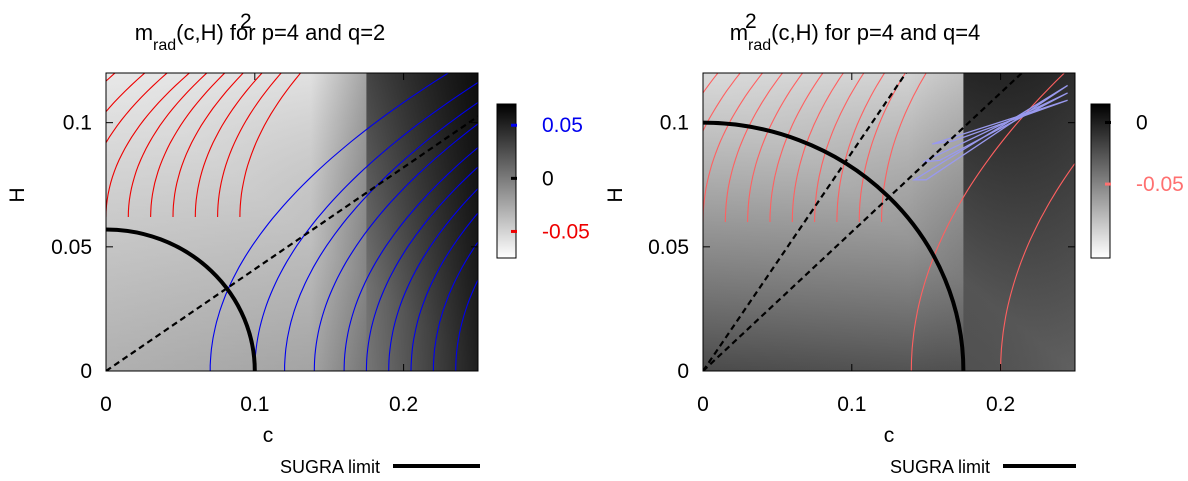  What do you see at coordinates (759, 45) in the screenshot?
I see `right-title-subscript: rad` at bounding box center [759, 45].